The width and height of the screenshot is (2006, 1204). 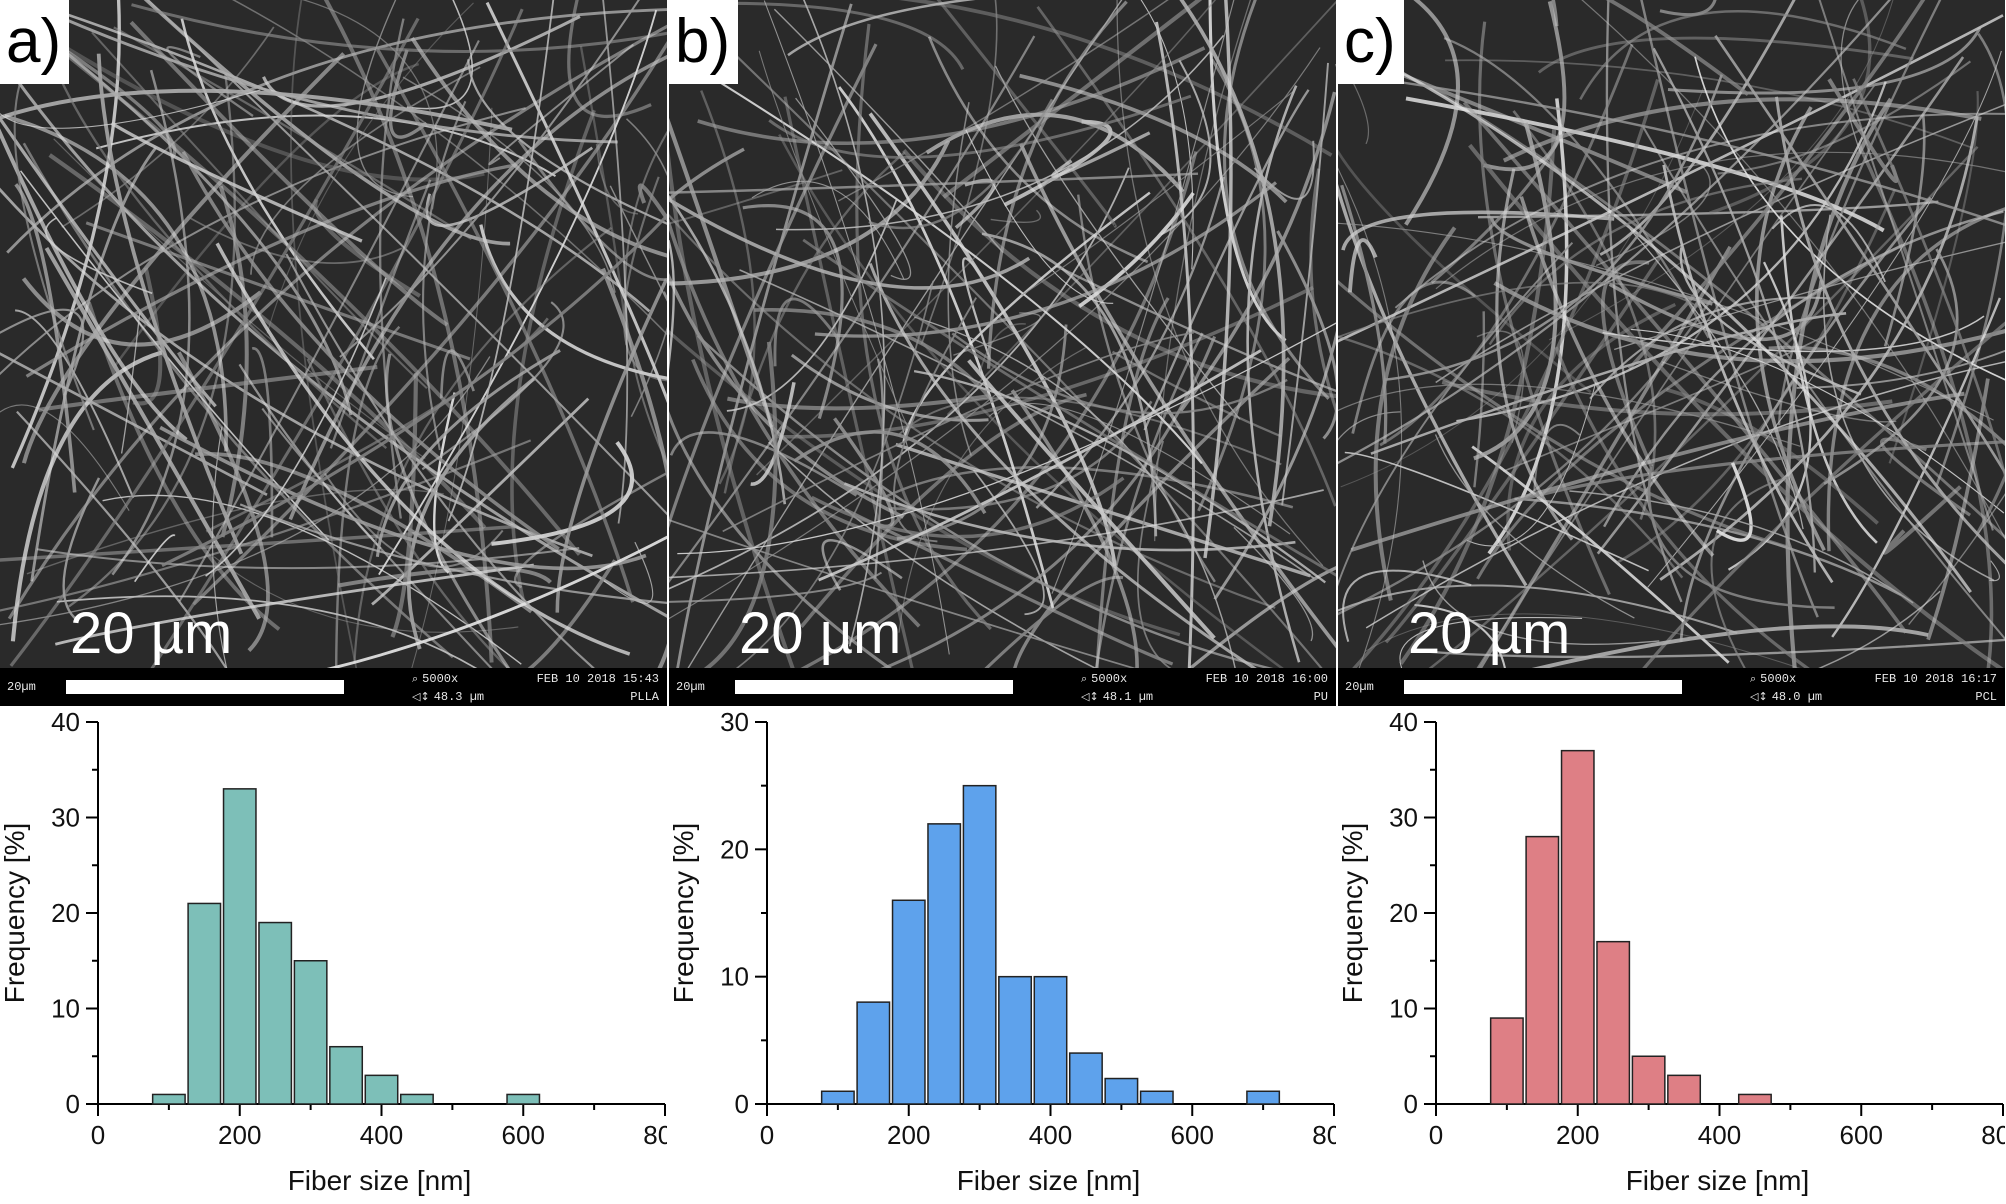 I want to click on horizontal-field-width: ◁↕ 48.3 µm, so click(x=448, y=697).